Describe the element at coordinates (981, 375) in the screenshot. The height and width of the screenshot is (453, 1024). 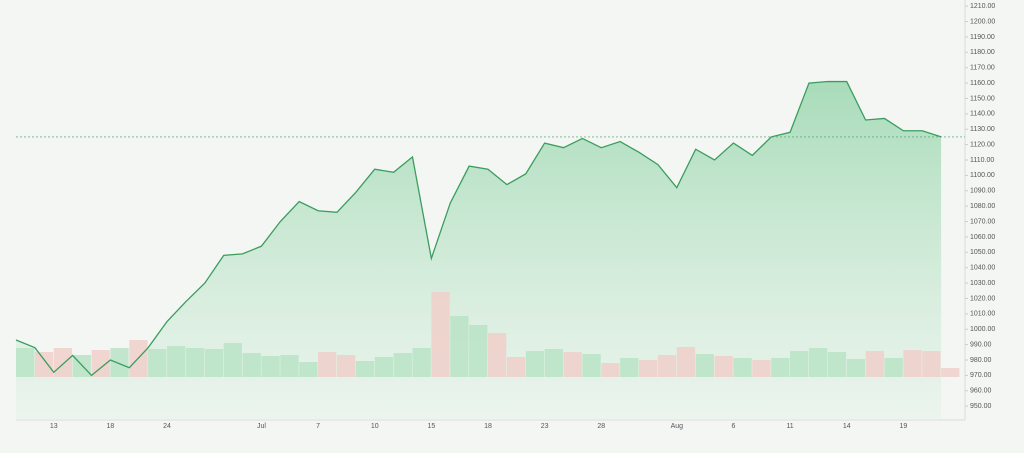
I see `y-tick-label: 970.00` at that location.